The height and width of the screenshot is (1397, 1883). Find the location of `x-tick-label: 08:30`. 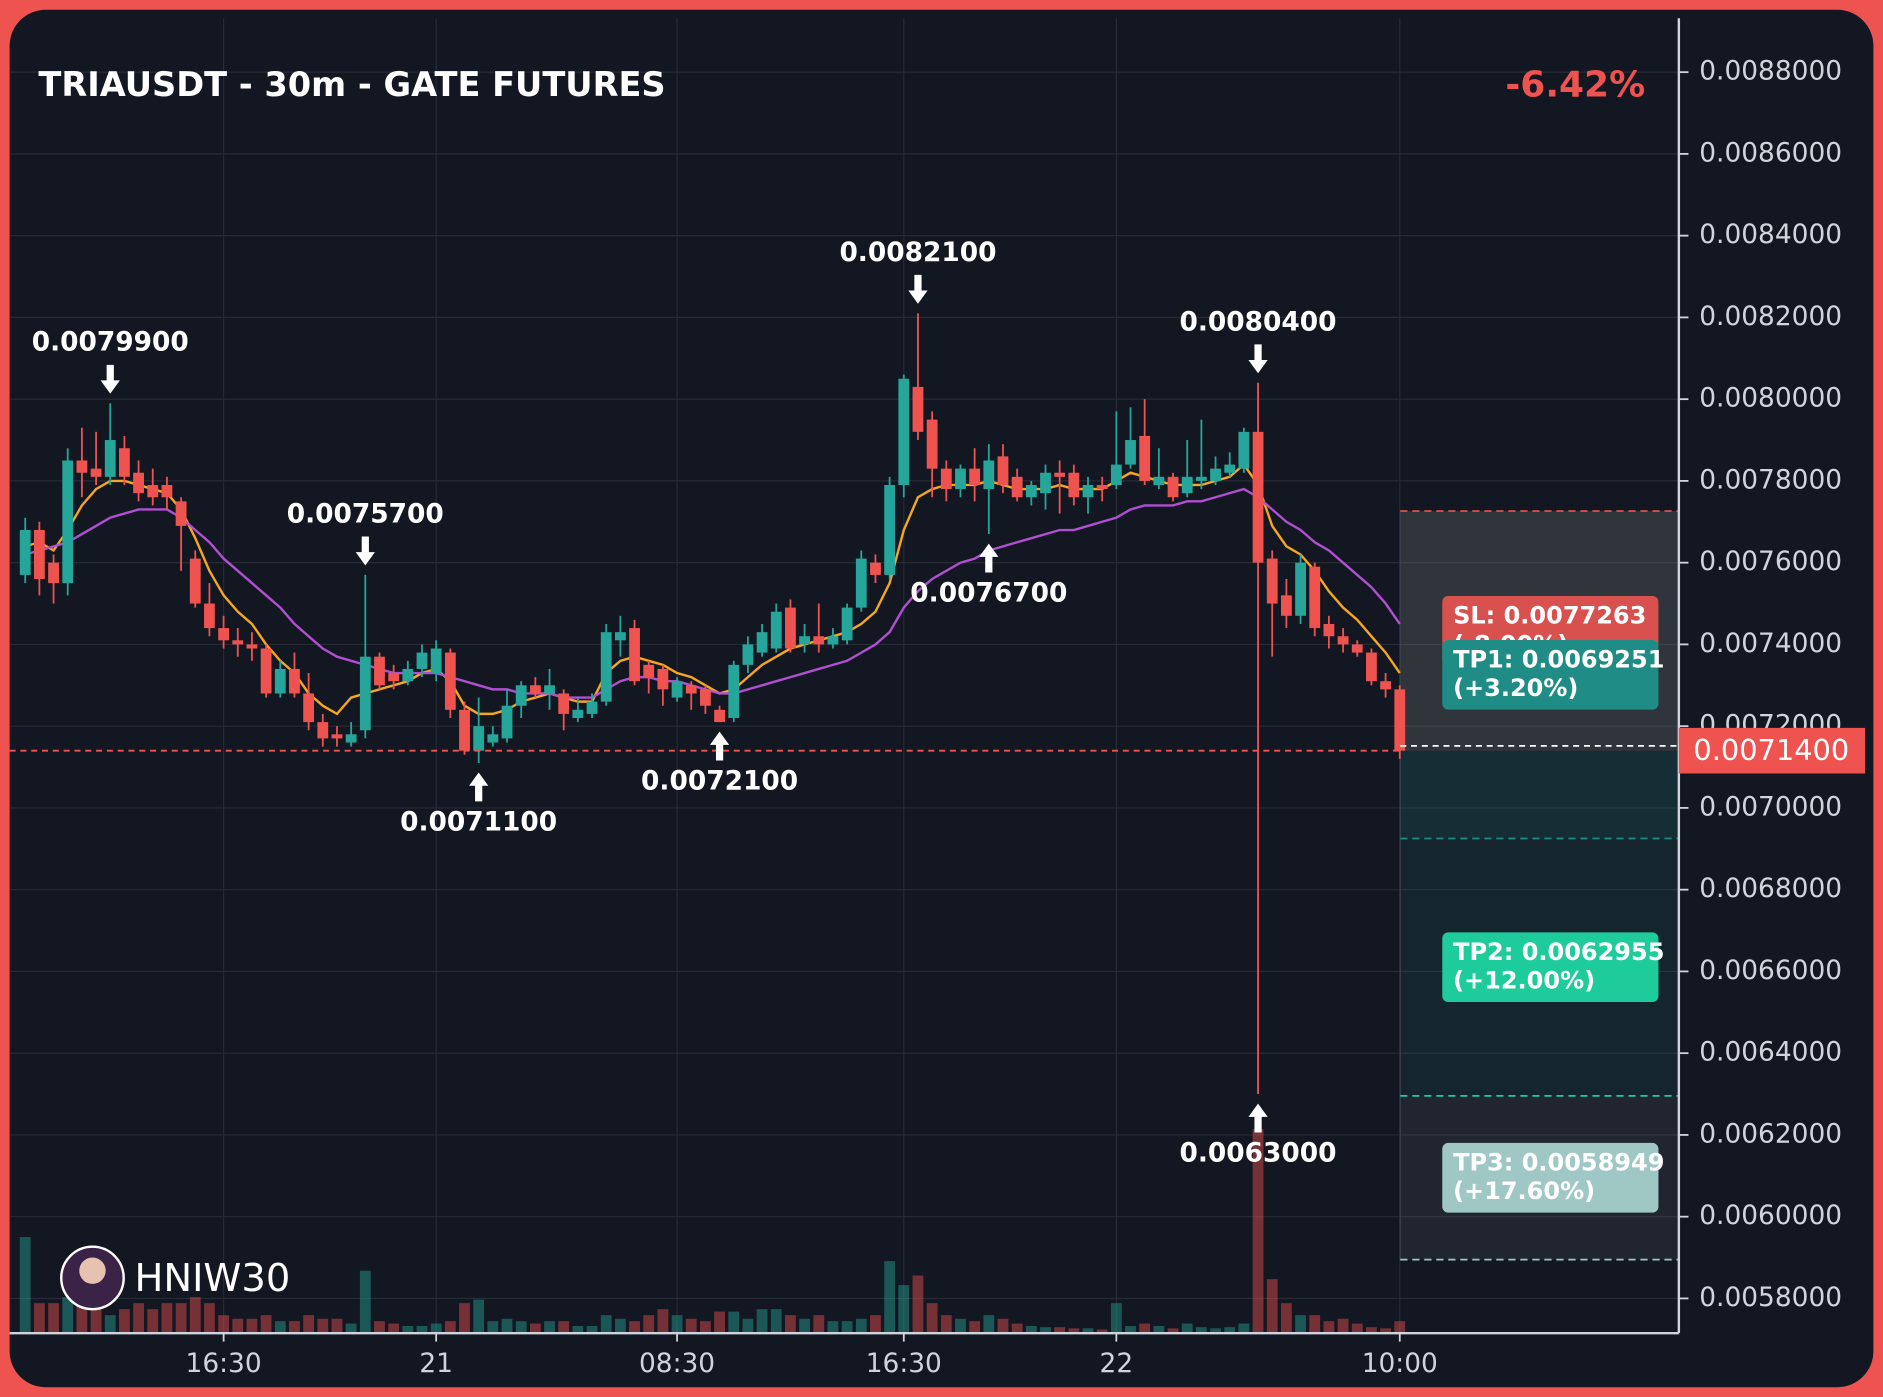

x-tick-label: 08:30 is located at coordinates (677, 1363).